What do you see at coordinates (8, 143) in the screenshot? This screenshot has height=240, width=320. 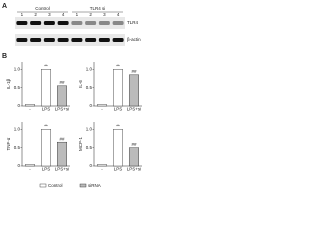 I see `y-axis-label: TNF-α` at bounding box center [8, 143].